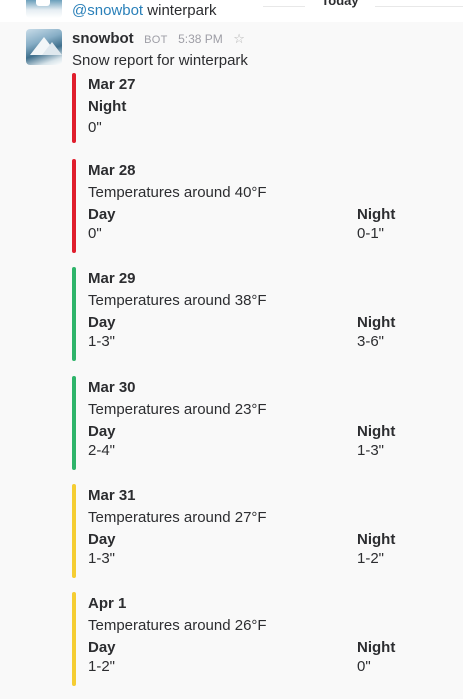  What do you see at coordinates (112, 278) in the screenshot?
I see `attachment-date: Mar 29` at bounding box center [112, 278].